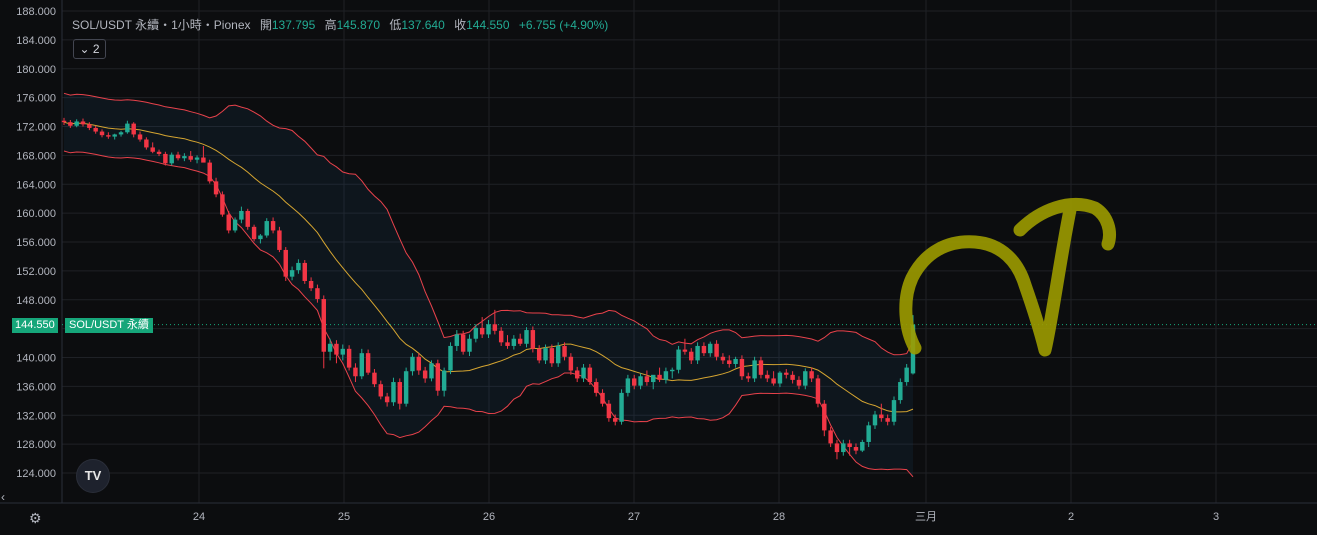  Describe the element at coordinates (35, 518) in the screenshot. I see `gear-icon: ⚙` at that location.